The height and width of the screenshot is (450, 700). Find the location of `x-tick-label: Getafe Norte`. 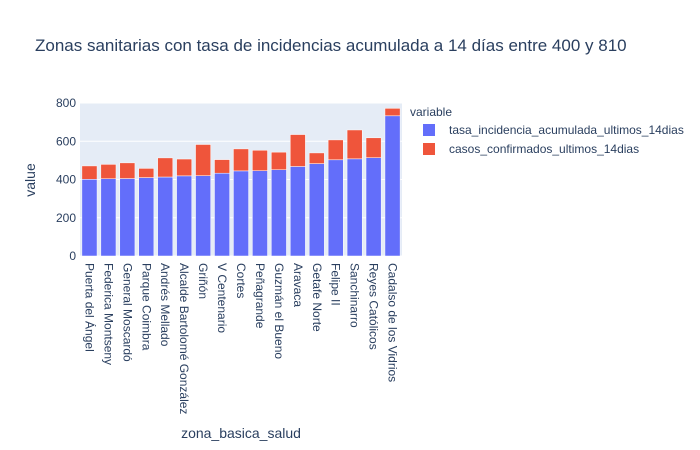

x-tick-label: Getafe Norte is located at coordinates (317, 297).